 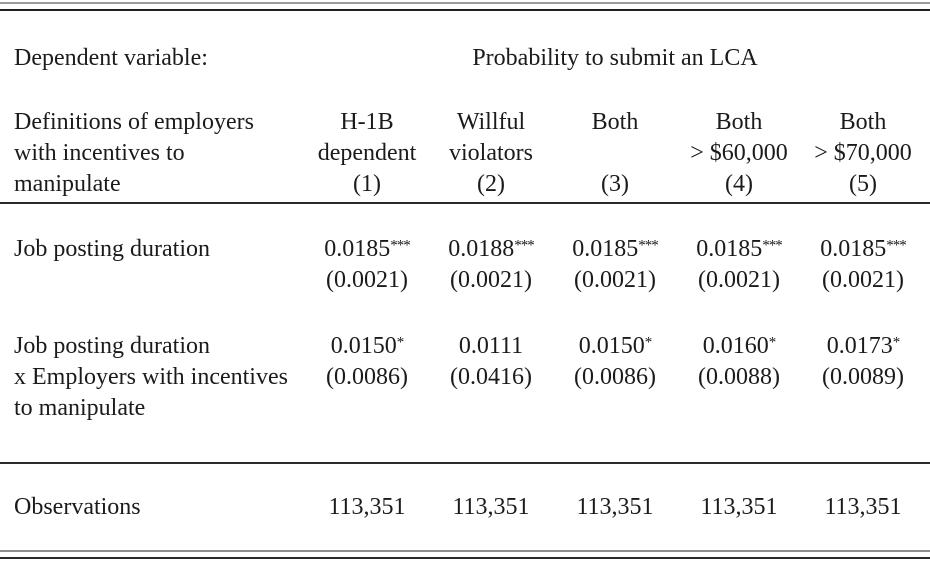 What do you see at coordinates (863, 153) in the screenshot?
I see `column-header-5-line2: > $70,000` at bounding box center [863, 153].